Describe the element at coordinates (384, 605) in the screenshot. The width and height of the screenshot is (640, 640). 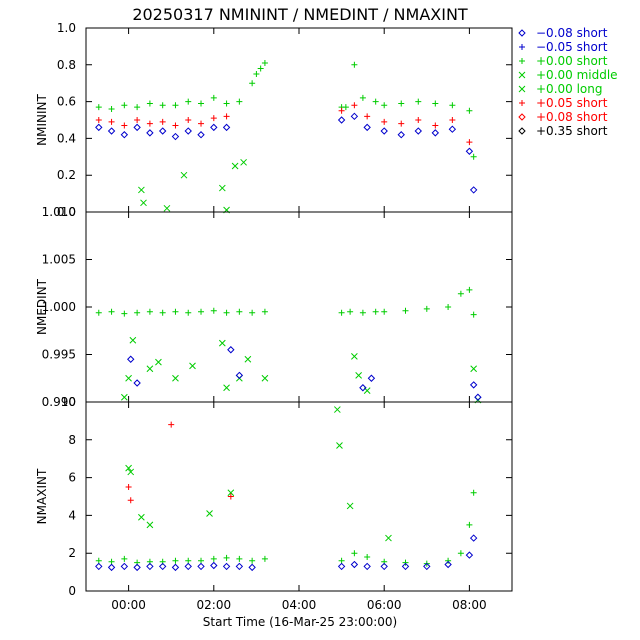
I see `x-tick-label: 06:00` at that location.